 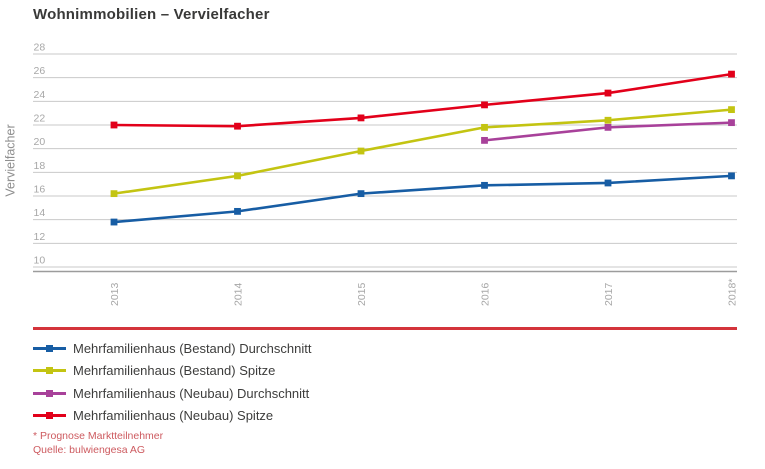 What do you see at coordinates (89, 449) in the screenshot?
I see `footnote-source: Quelle: bulwiengesa AG` at bounding box center [89, 449].